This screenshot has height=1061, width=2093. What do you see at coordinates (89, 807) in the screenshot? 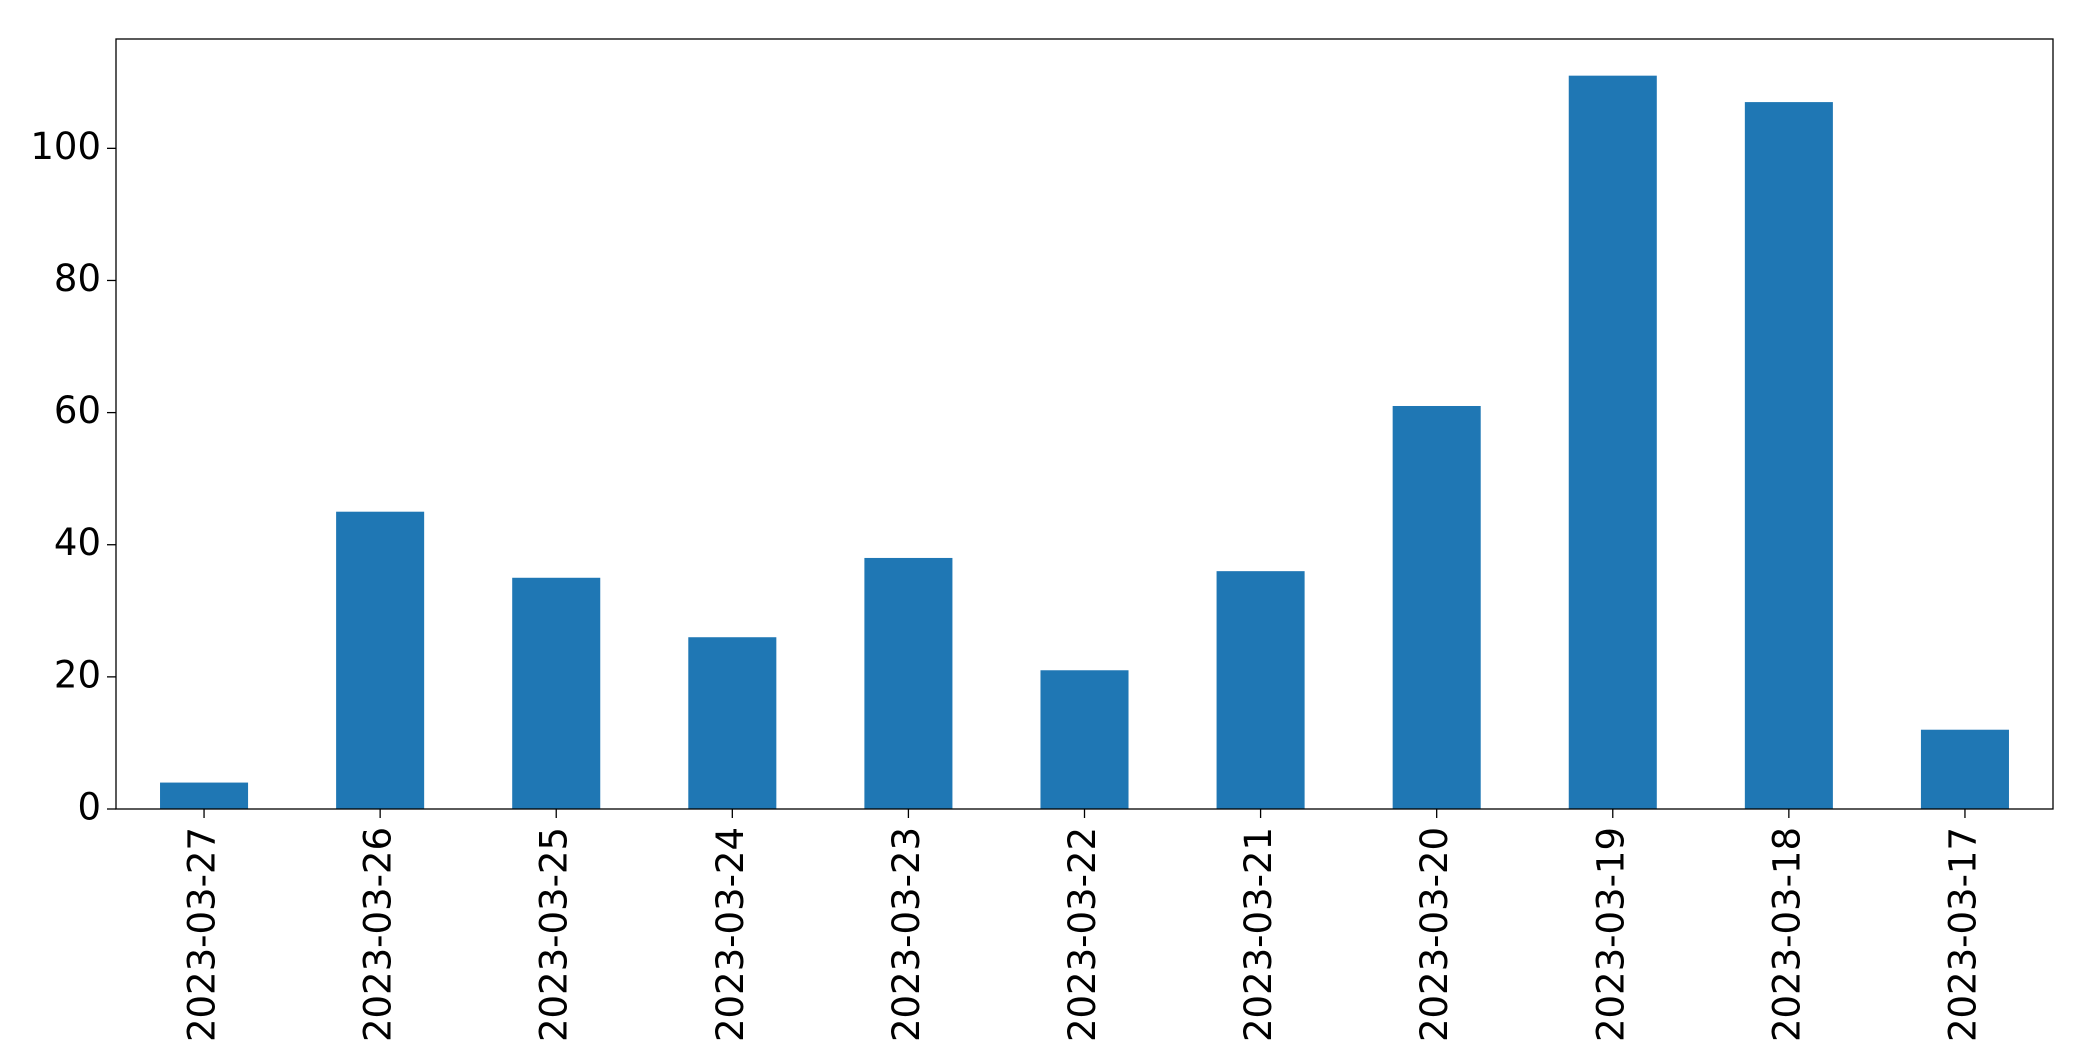
I see `y-tick-label: 0` at bounding box center [89, 807].